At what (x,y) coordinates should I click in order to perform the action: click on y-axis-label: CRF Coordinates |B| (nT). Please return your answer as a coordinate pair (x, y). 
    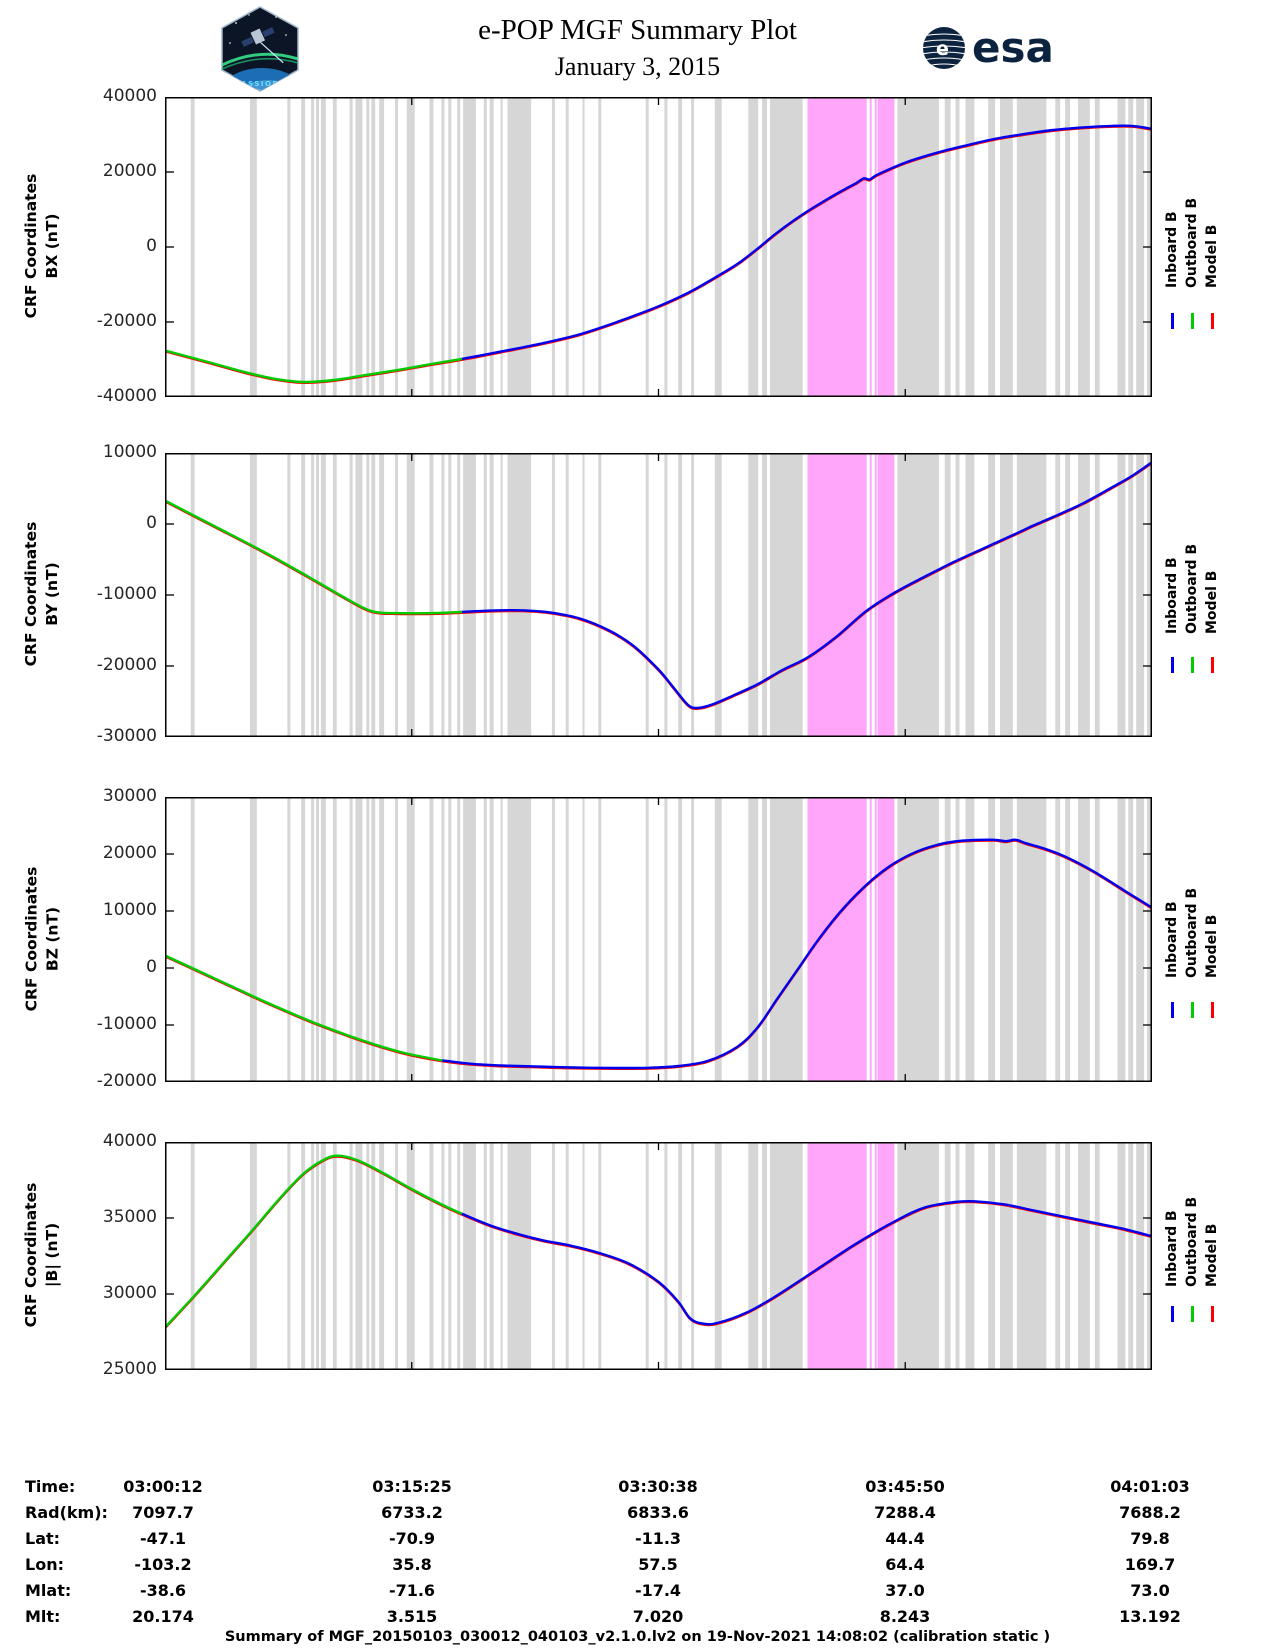
    Looking at the image, I should click on (41, 1255).